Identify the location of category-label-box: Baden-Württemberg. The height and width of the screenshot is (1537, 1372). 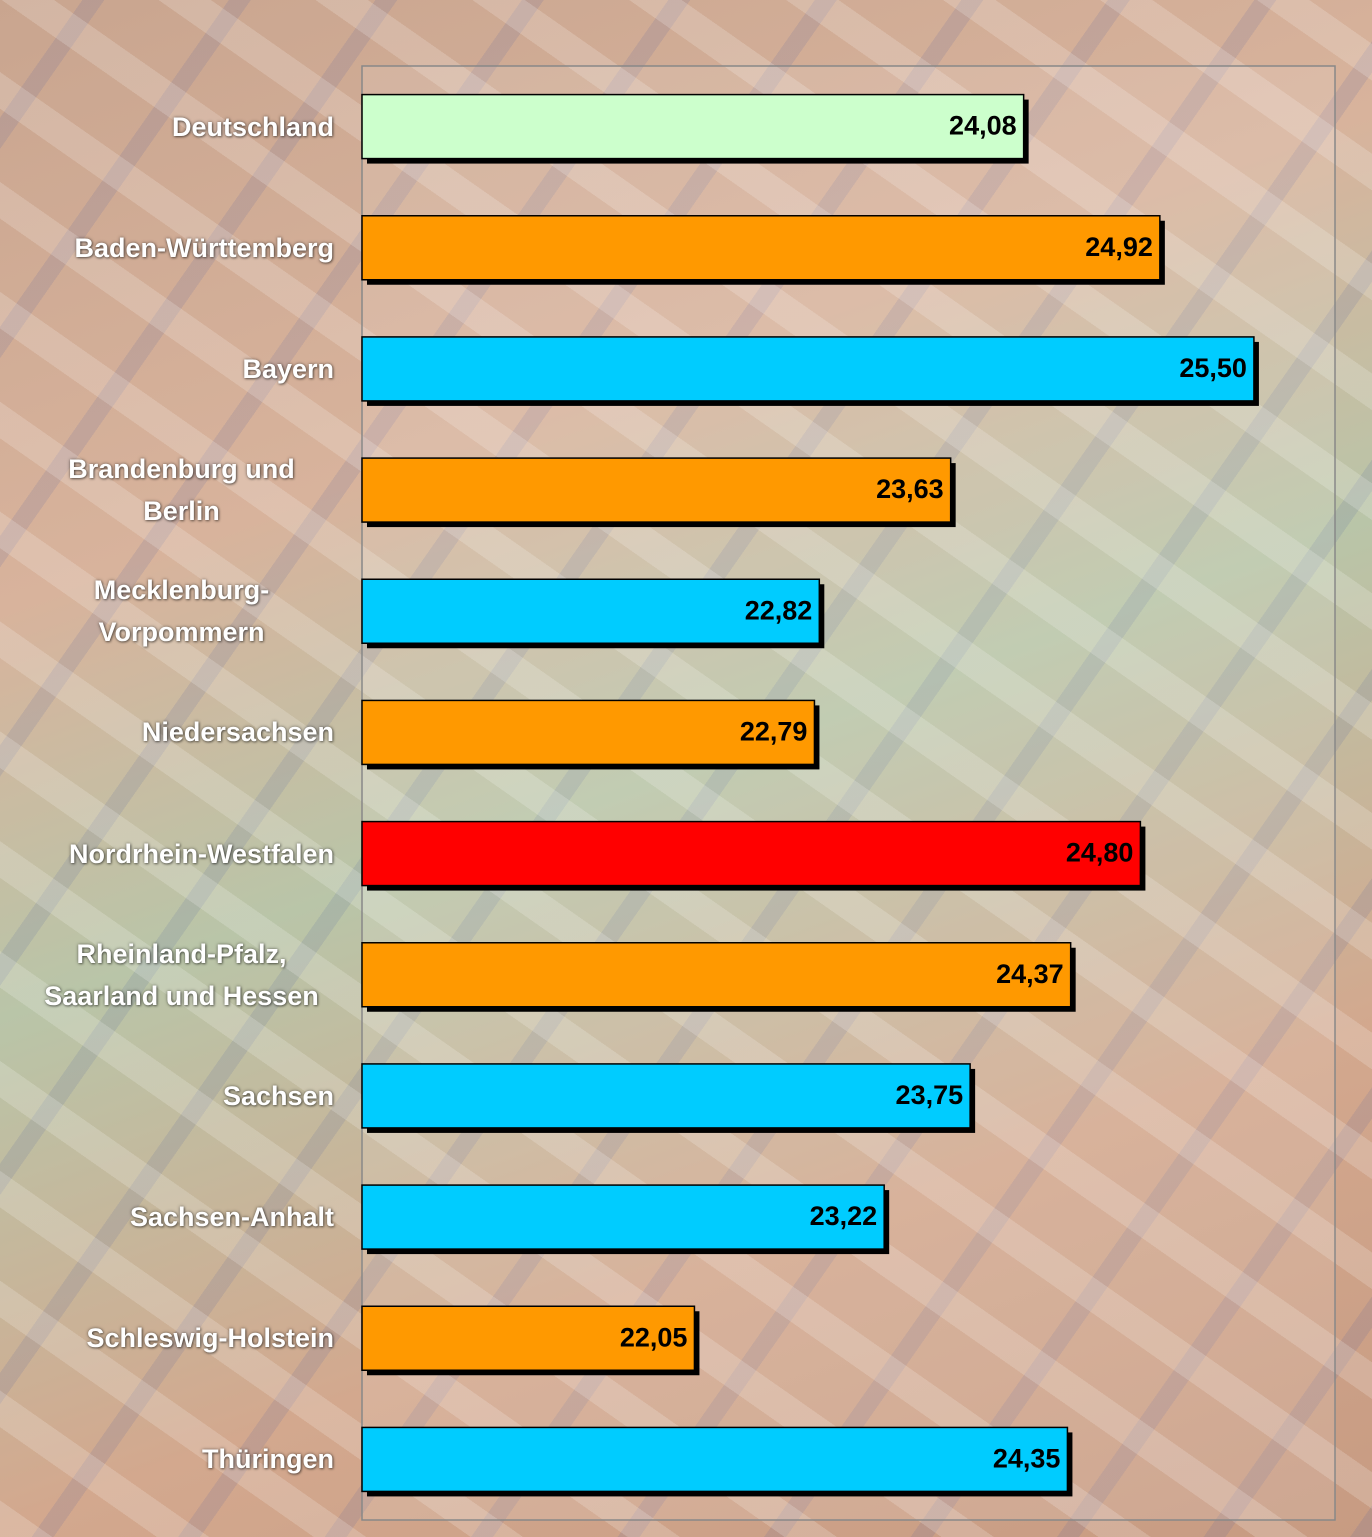
(172, 248).